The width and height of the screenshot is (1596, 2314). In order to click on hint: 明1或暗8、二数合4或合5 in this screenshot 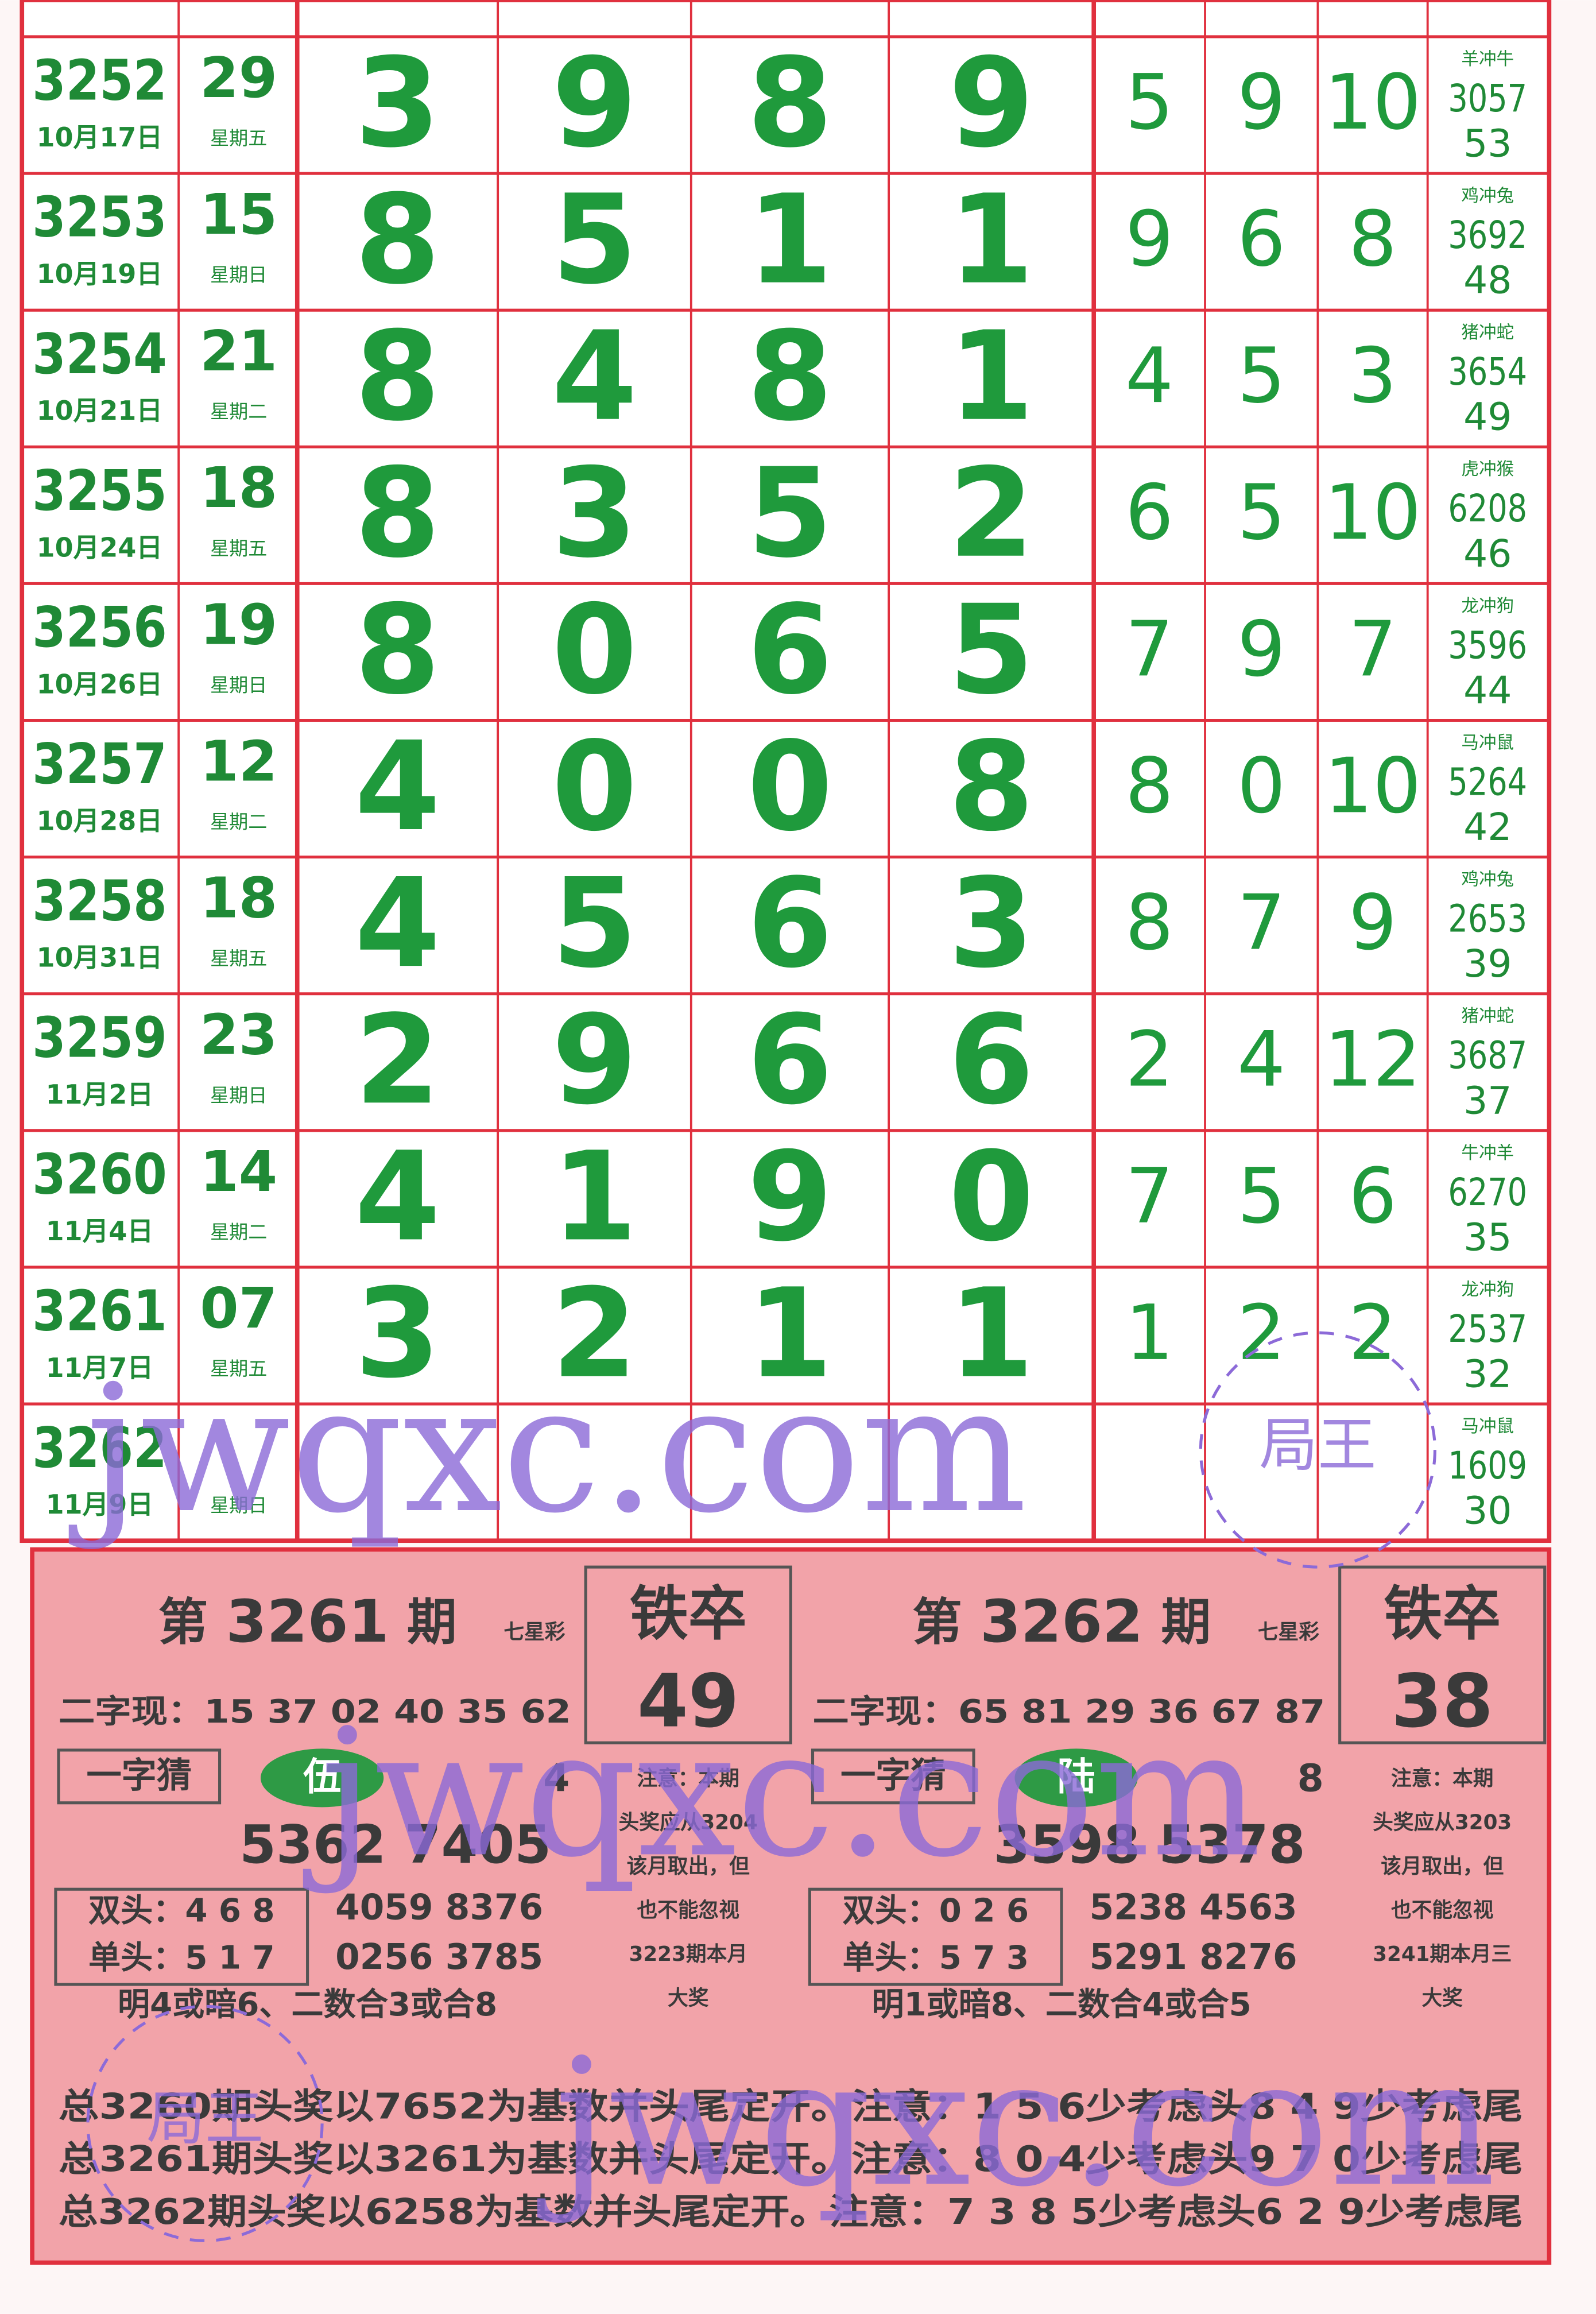, I will do `click(1062, 2005)`.